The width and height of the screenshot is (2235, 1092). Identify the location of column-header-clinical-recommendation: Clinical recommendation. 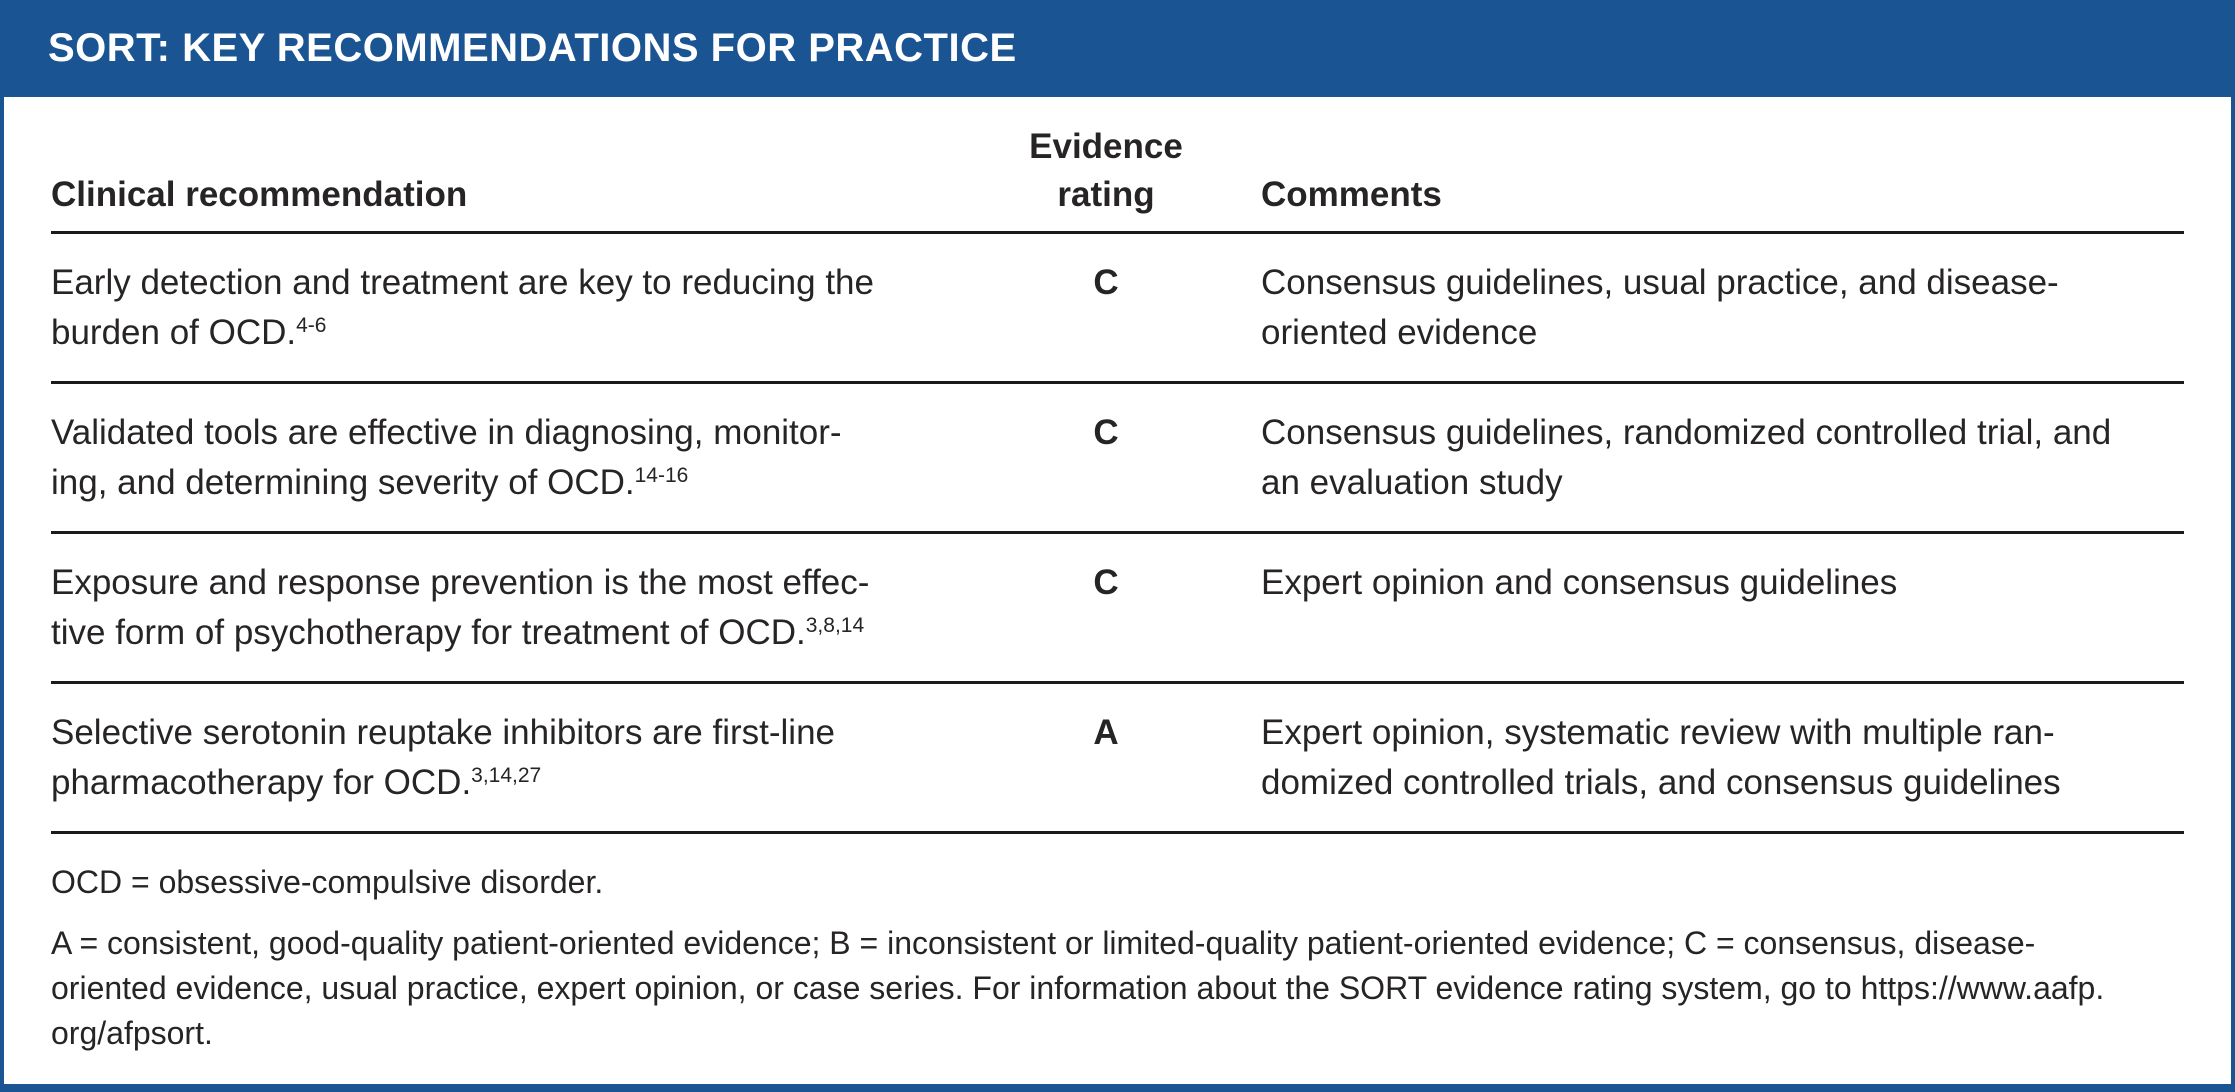
(259, 194).